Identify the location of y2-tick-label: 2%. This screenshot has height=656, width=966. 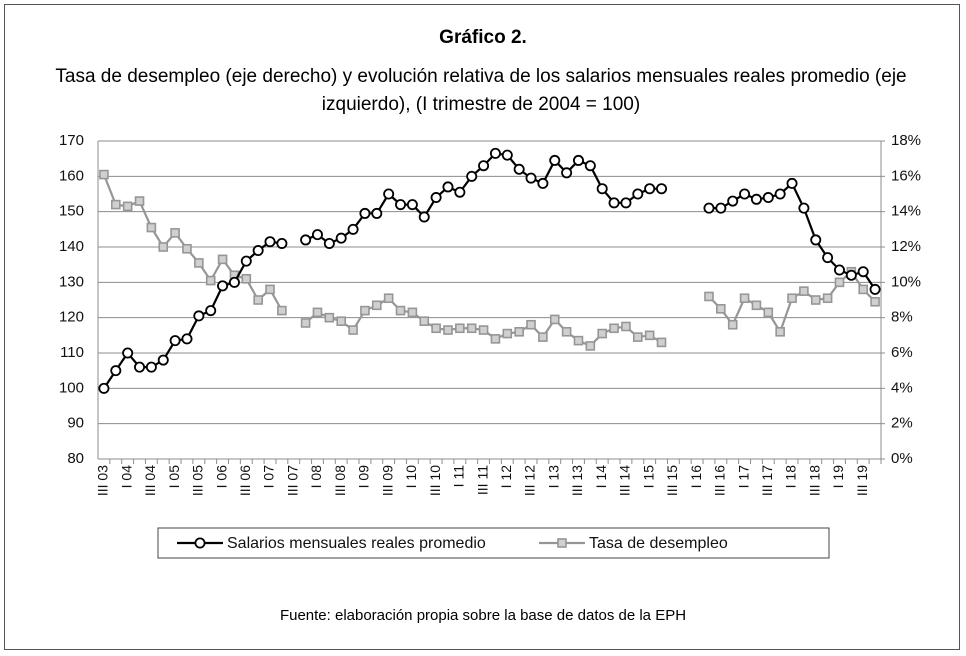
(902, 423).